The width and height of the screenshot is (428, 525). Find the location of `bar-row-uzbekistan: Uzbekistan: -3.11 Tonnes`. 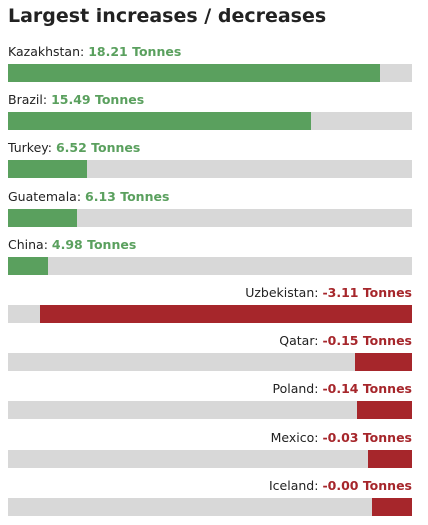

bar-row-uzbekistan: Uzbekistan: -3.11 Tonnes is located at coordinates (210, 307).